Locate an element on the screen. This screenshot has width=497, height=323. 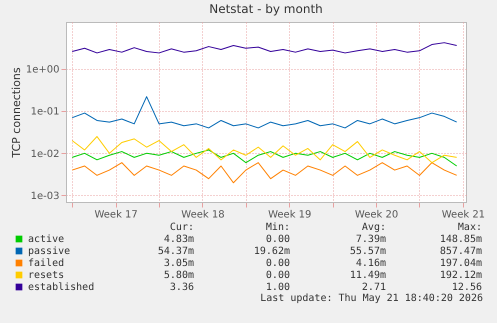
text: 7.39m is located at coordinates (370, 240).